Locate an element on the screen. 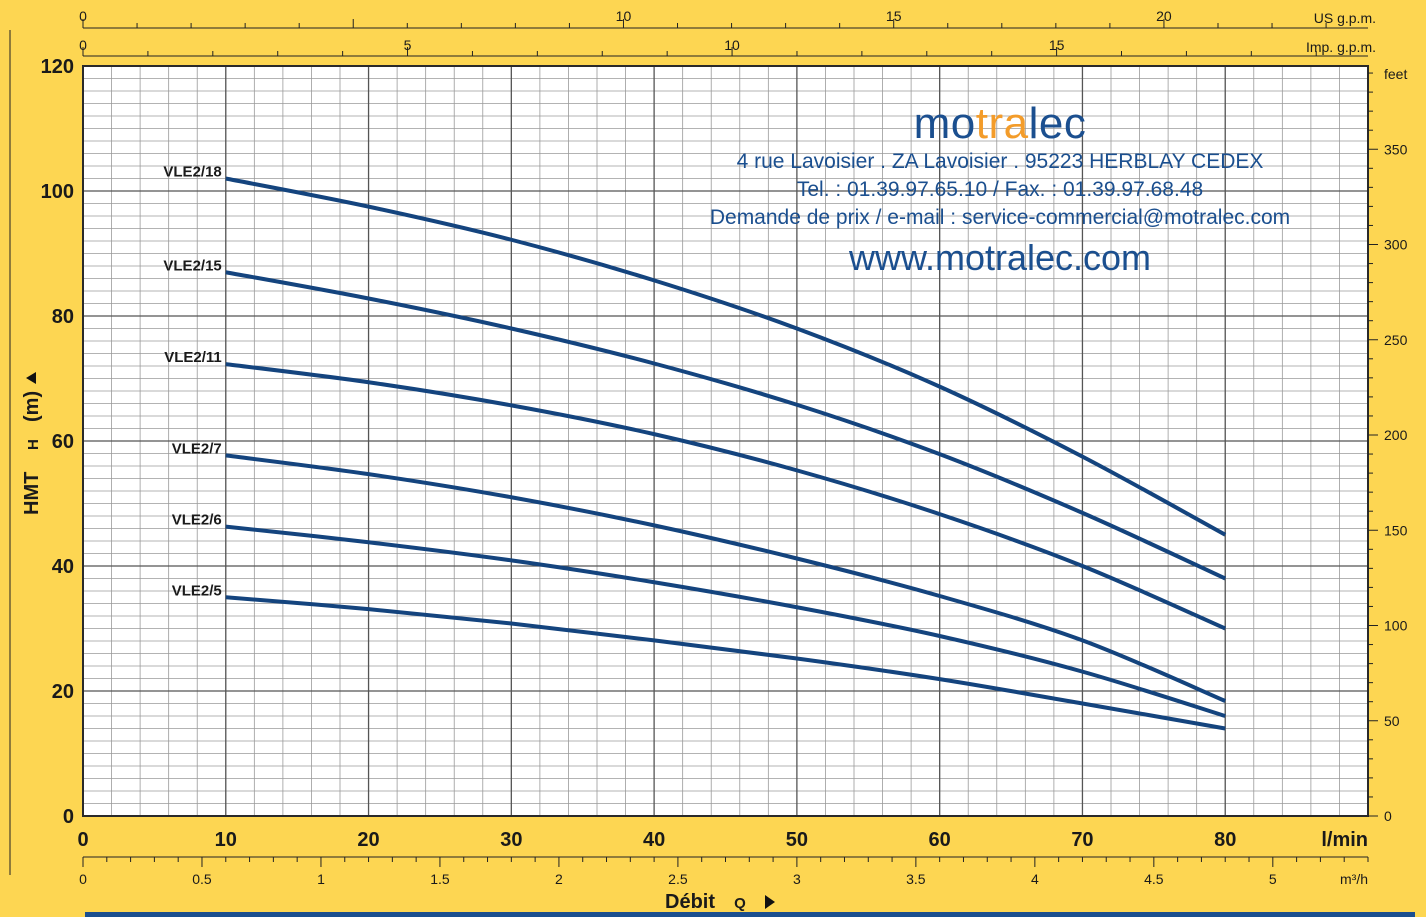  m3h-tick-label: 1 is located at coordinates (321, 879).